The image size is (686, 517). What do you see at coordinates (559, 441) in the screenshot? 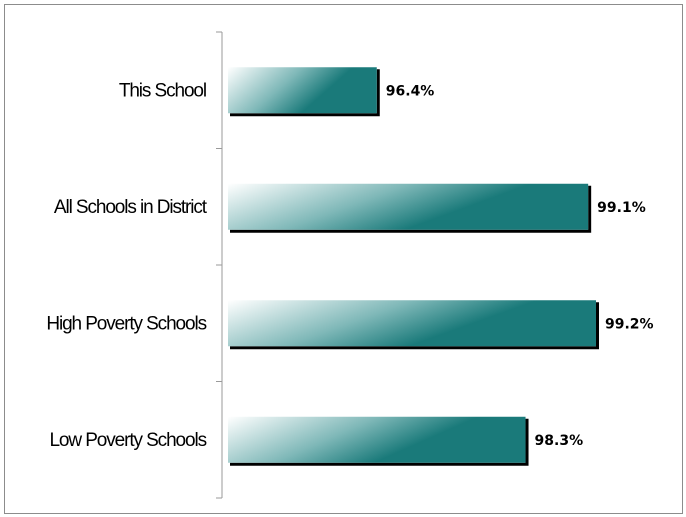
I see `data-label: 98.3%` at bounding box center [559, 441].